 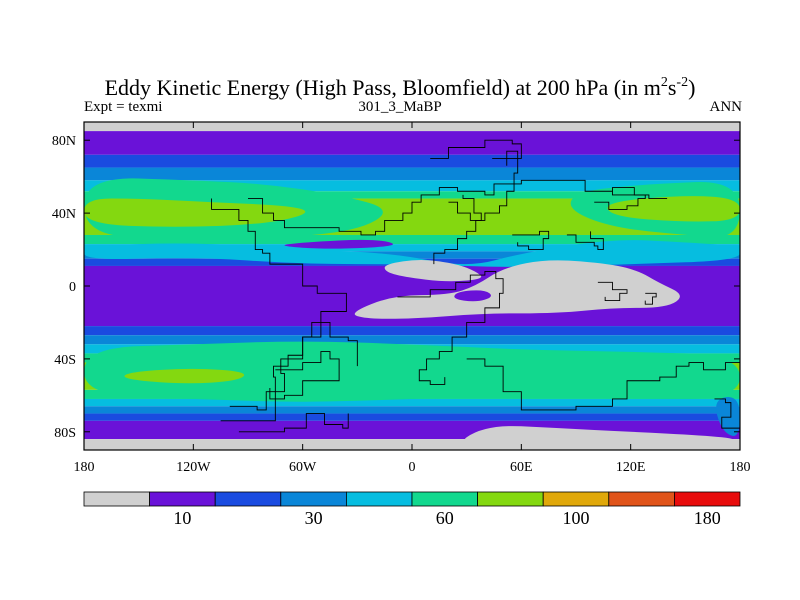 I want to click on colorbar-label: 10, so click(x=182, y=518).